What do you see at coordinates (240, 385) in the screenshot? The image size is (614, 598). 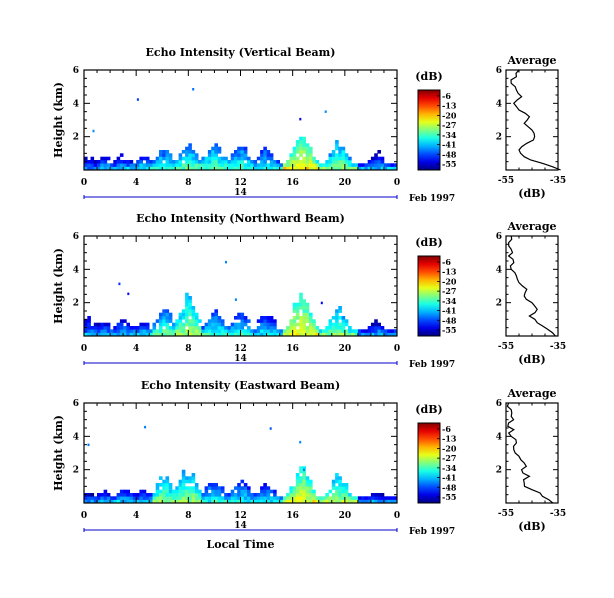 I see `panel-title: Echo Intensity (Eastward Beam)` at bounding box center [240, 385].